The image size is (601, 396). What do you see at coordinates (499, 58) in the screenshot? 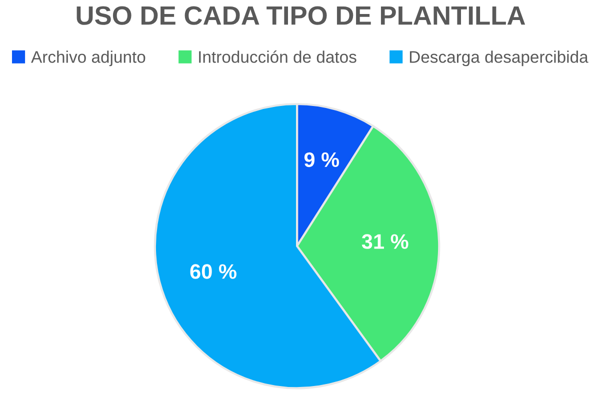
I see `legend-label: Descarga desapercibida` at bounding box center [499, 58].